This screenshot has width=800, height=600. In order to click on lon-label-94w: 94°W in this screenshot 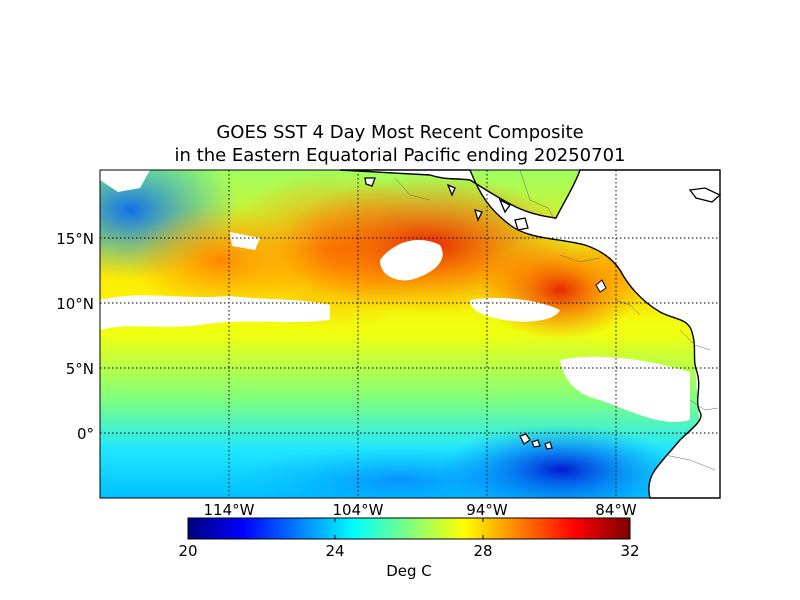, I will do `click(487, 510)`.